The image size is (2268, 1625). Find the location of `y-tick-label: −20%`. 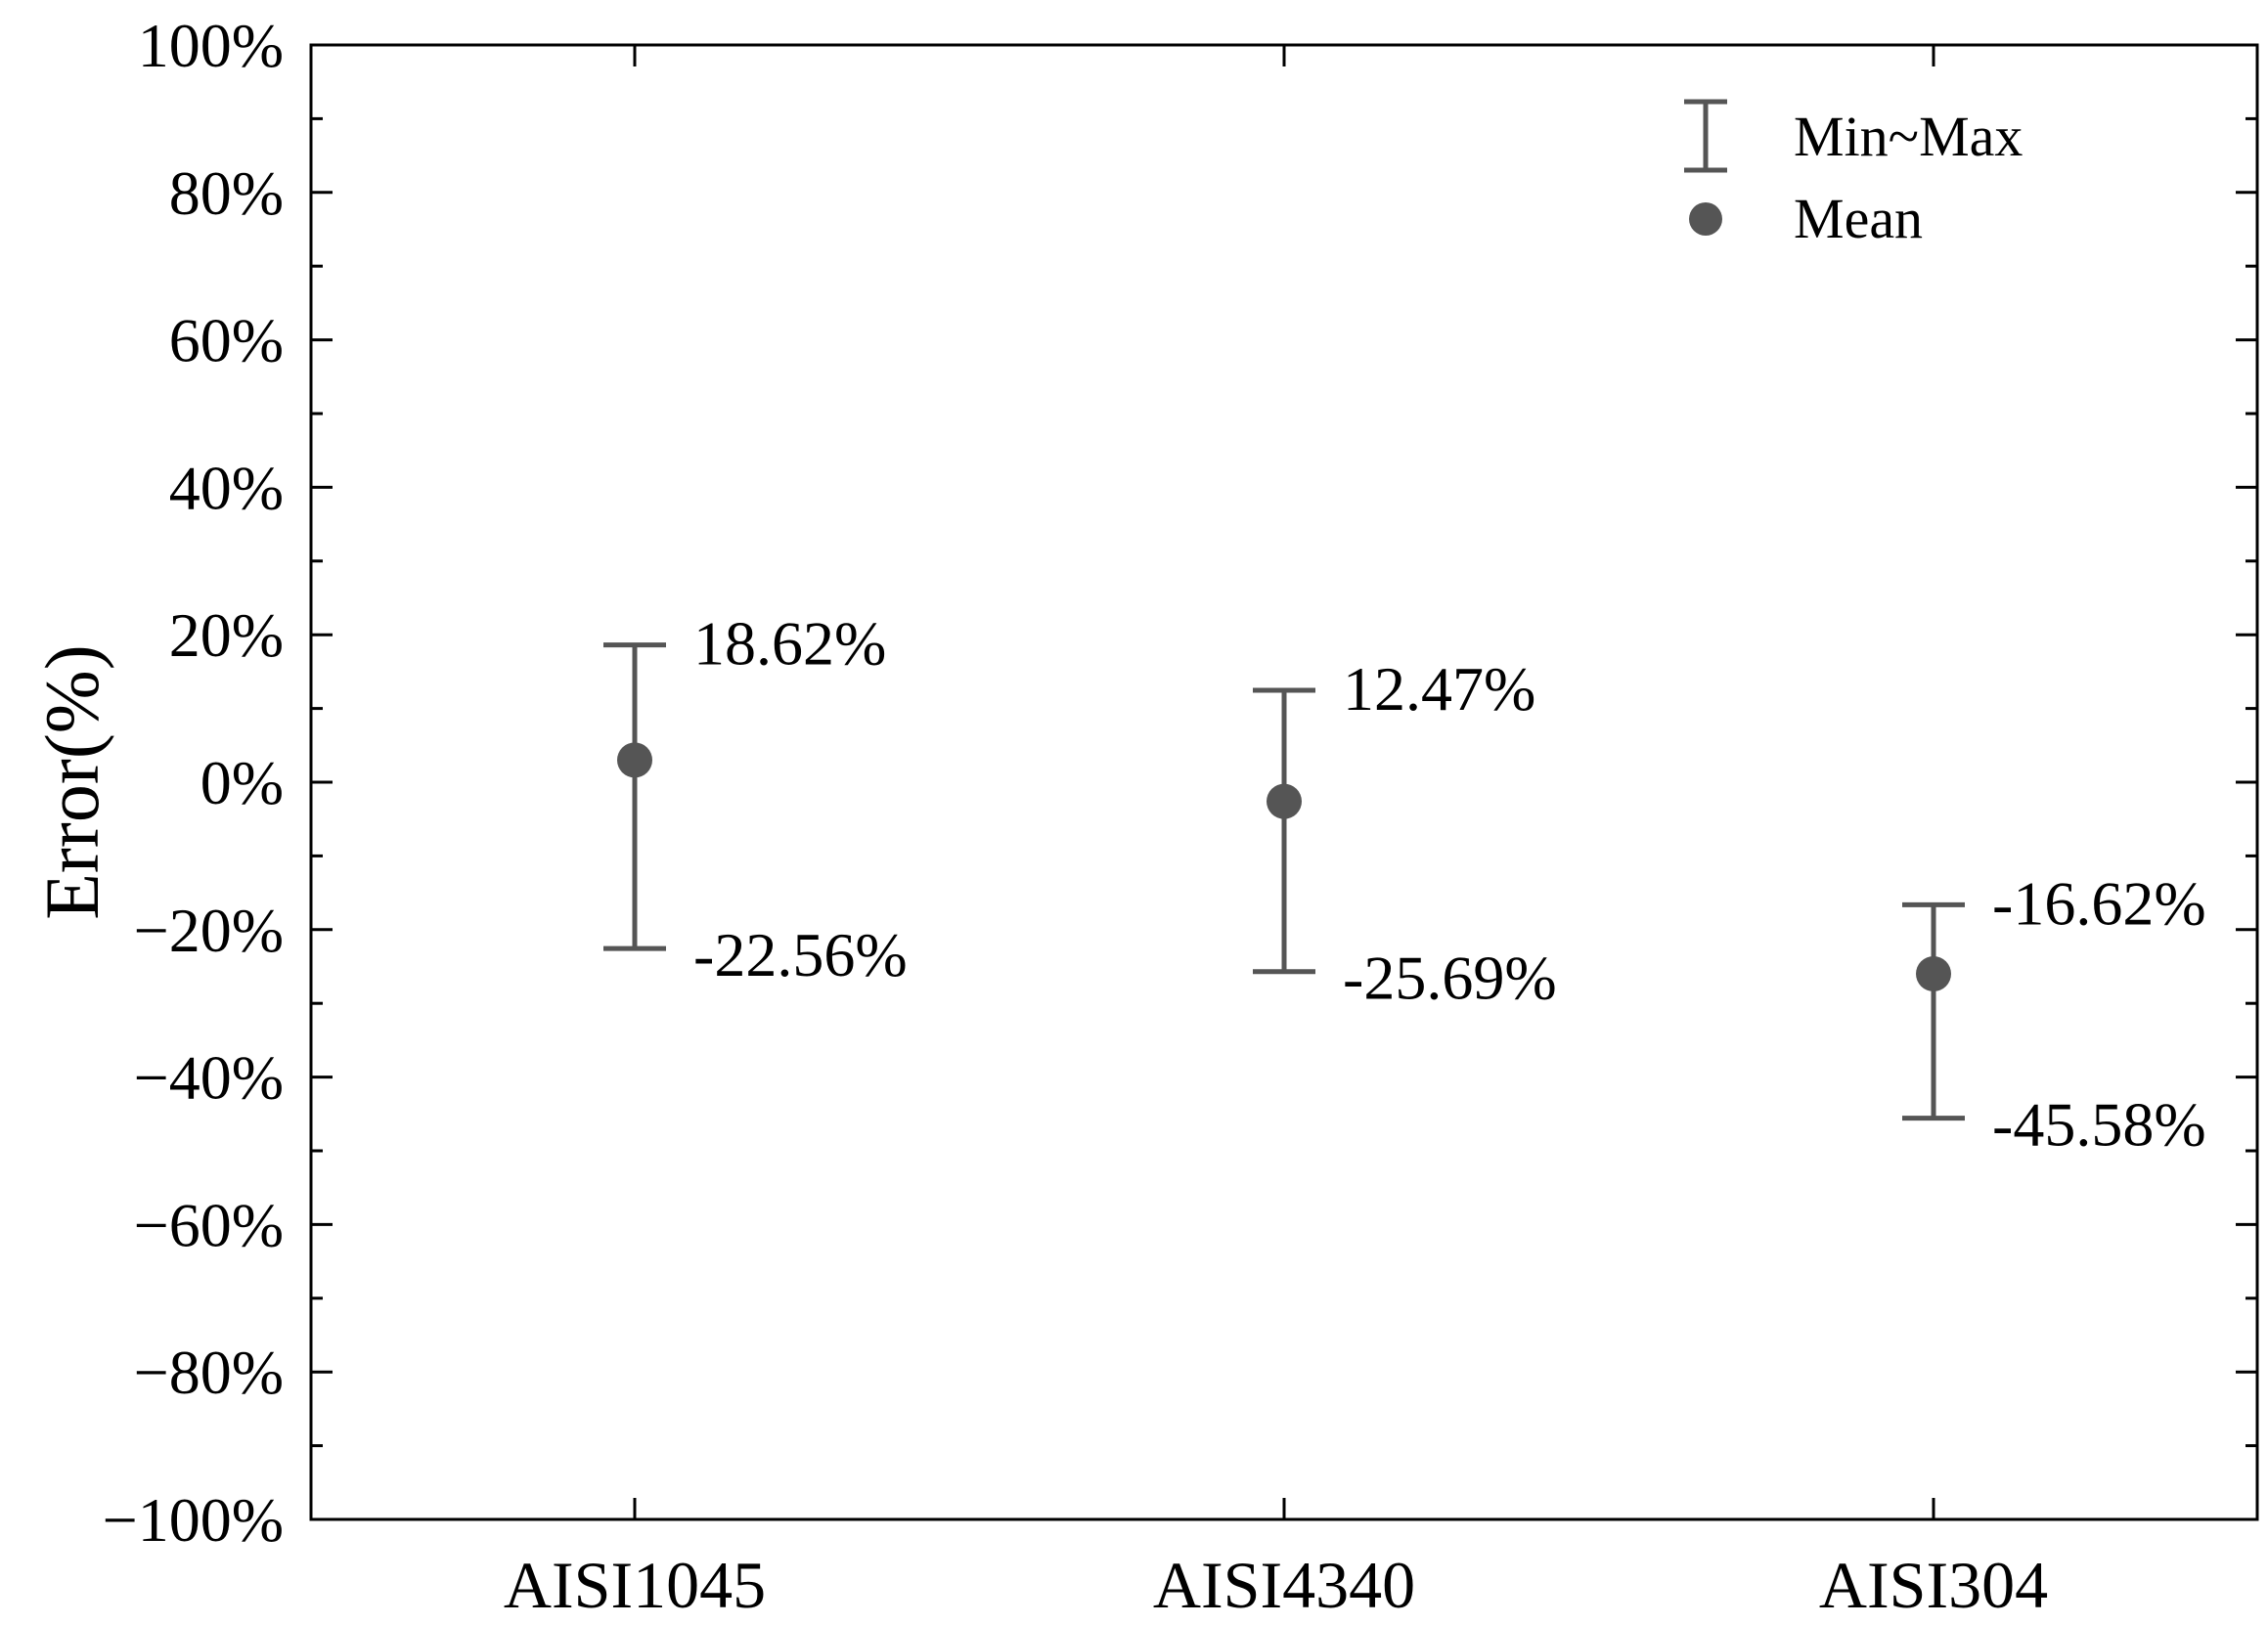

y-tick-label: −20% is located at coordinates (209, 930).